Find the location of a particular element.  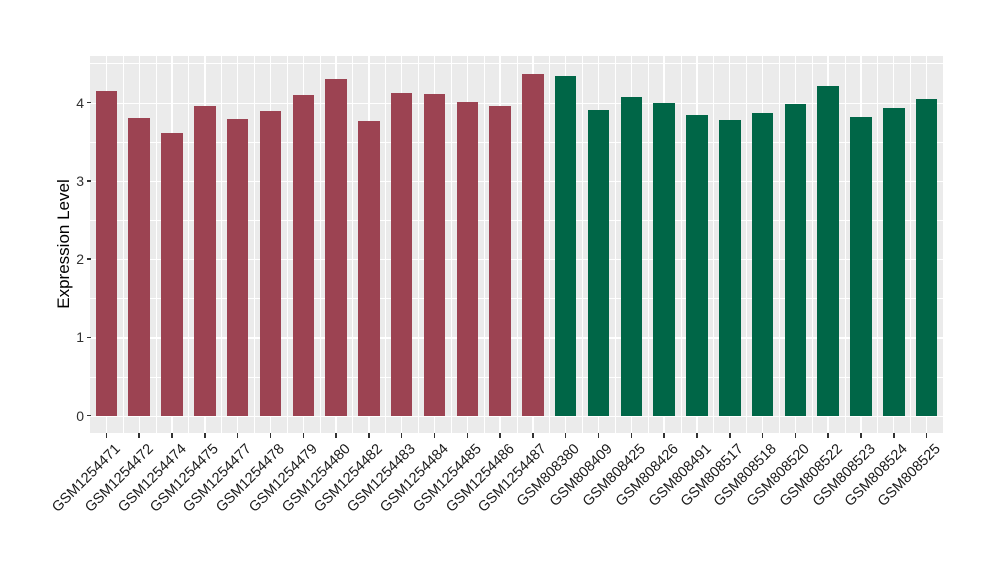

gridline-minor-x19 is located at coordinates (714, 244).